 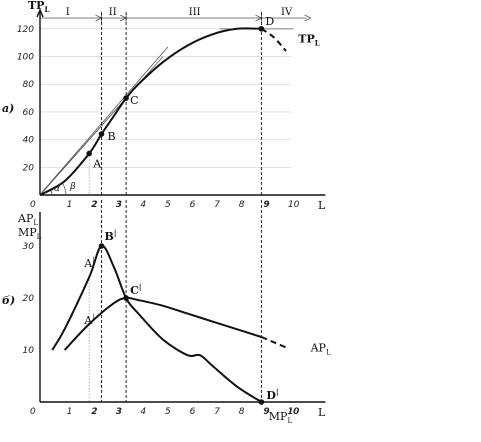 I want to click on point-c, so click(x=126, y=98).